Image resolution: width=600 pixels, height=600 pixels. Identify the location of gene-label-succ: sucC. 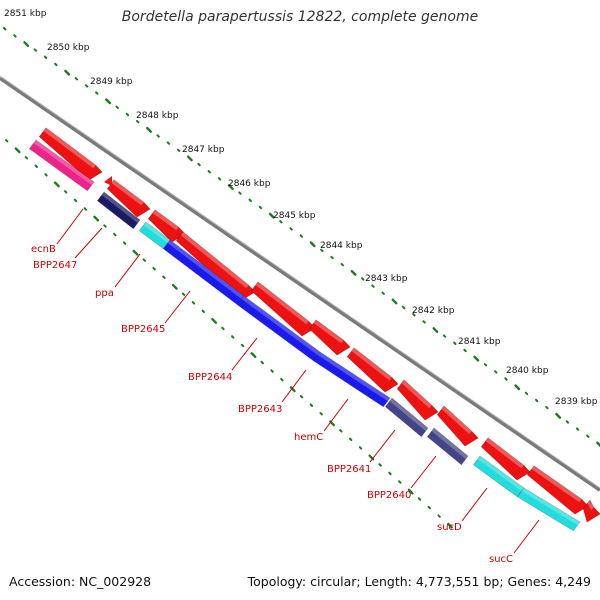
(501, 559).